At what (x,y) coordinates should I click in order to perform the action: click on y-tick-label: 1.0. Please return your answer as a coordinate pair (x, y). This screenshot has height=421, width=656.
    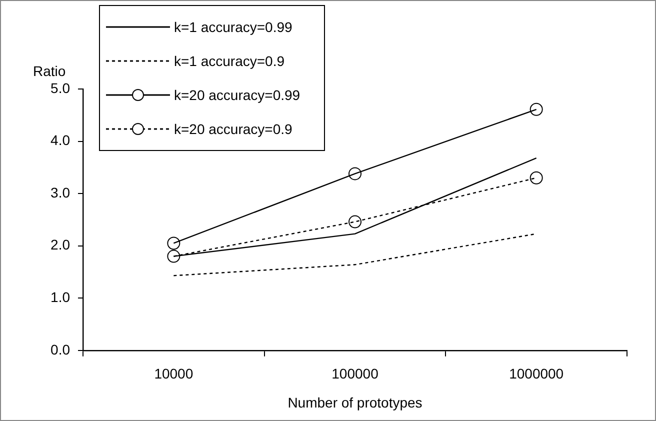
    Looking at the image, I should click on (60, 296).